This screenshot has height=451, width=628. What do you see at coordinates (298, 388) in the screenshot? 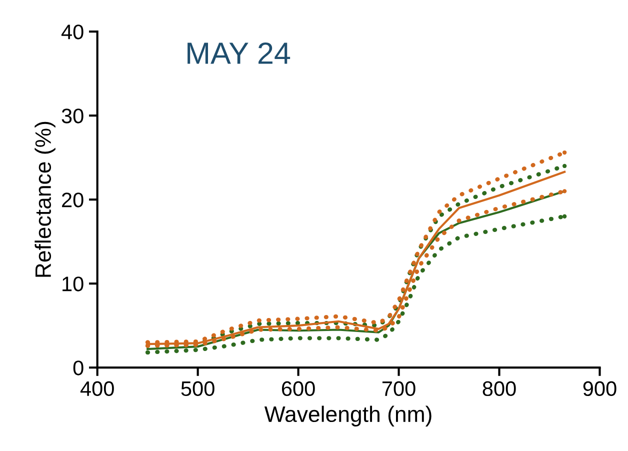
I see `x-tick-label: 600` at bounding box center [298, 388].